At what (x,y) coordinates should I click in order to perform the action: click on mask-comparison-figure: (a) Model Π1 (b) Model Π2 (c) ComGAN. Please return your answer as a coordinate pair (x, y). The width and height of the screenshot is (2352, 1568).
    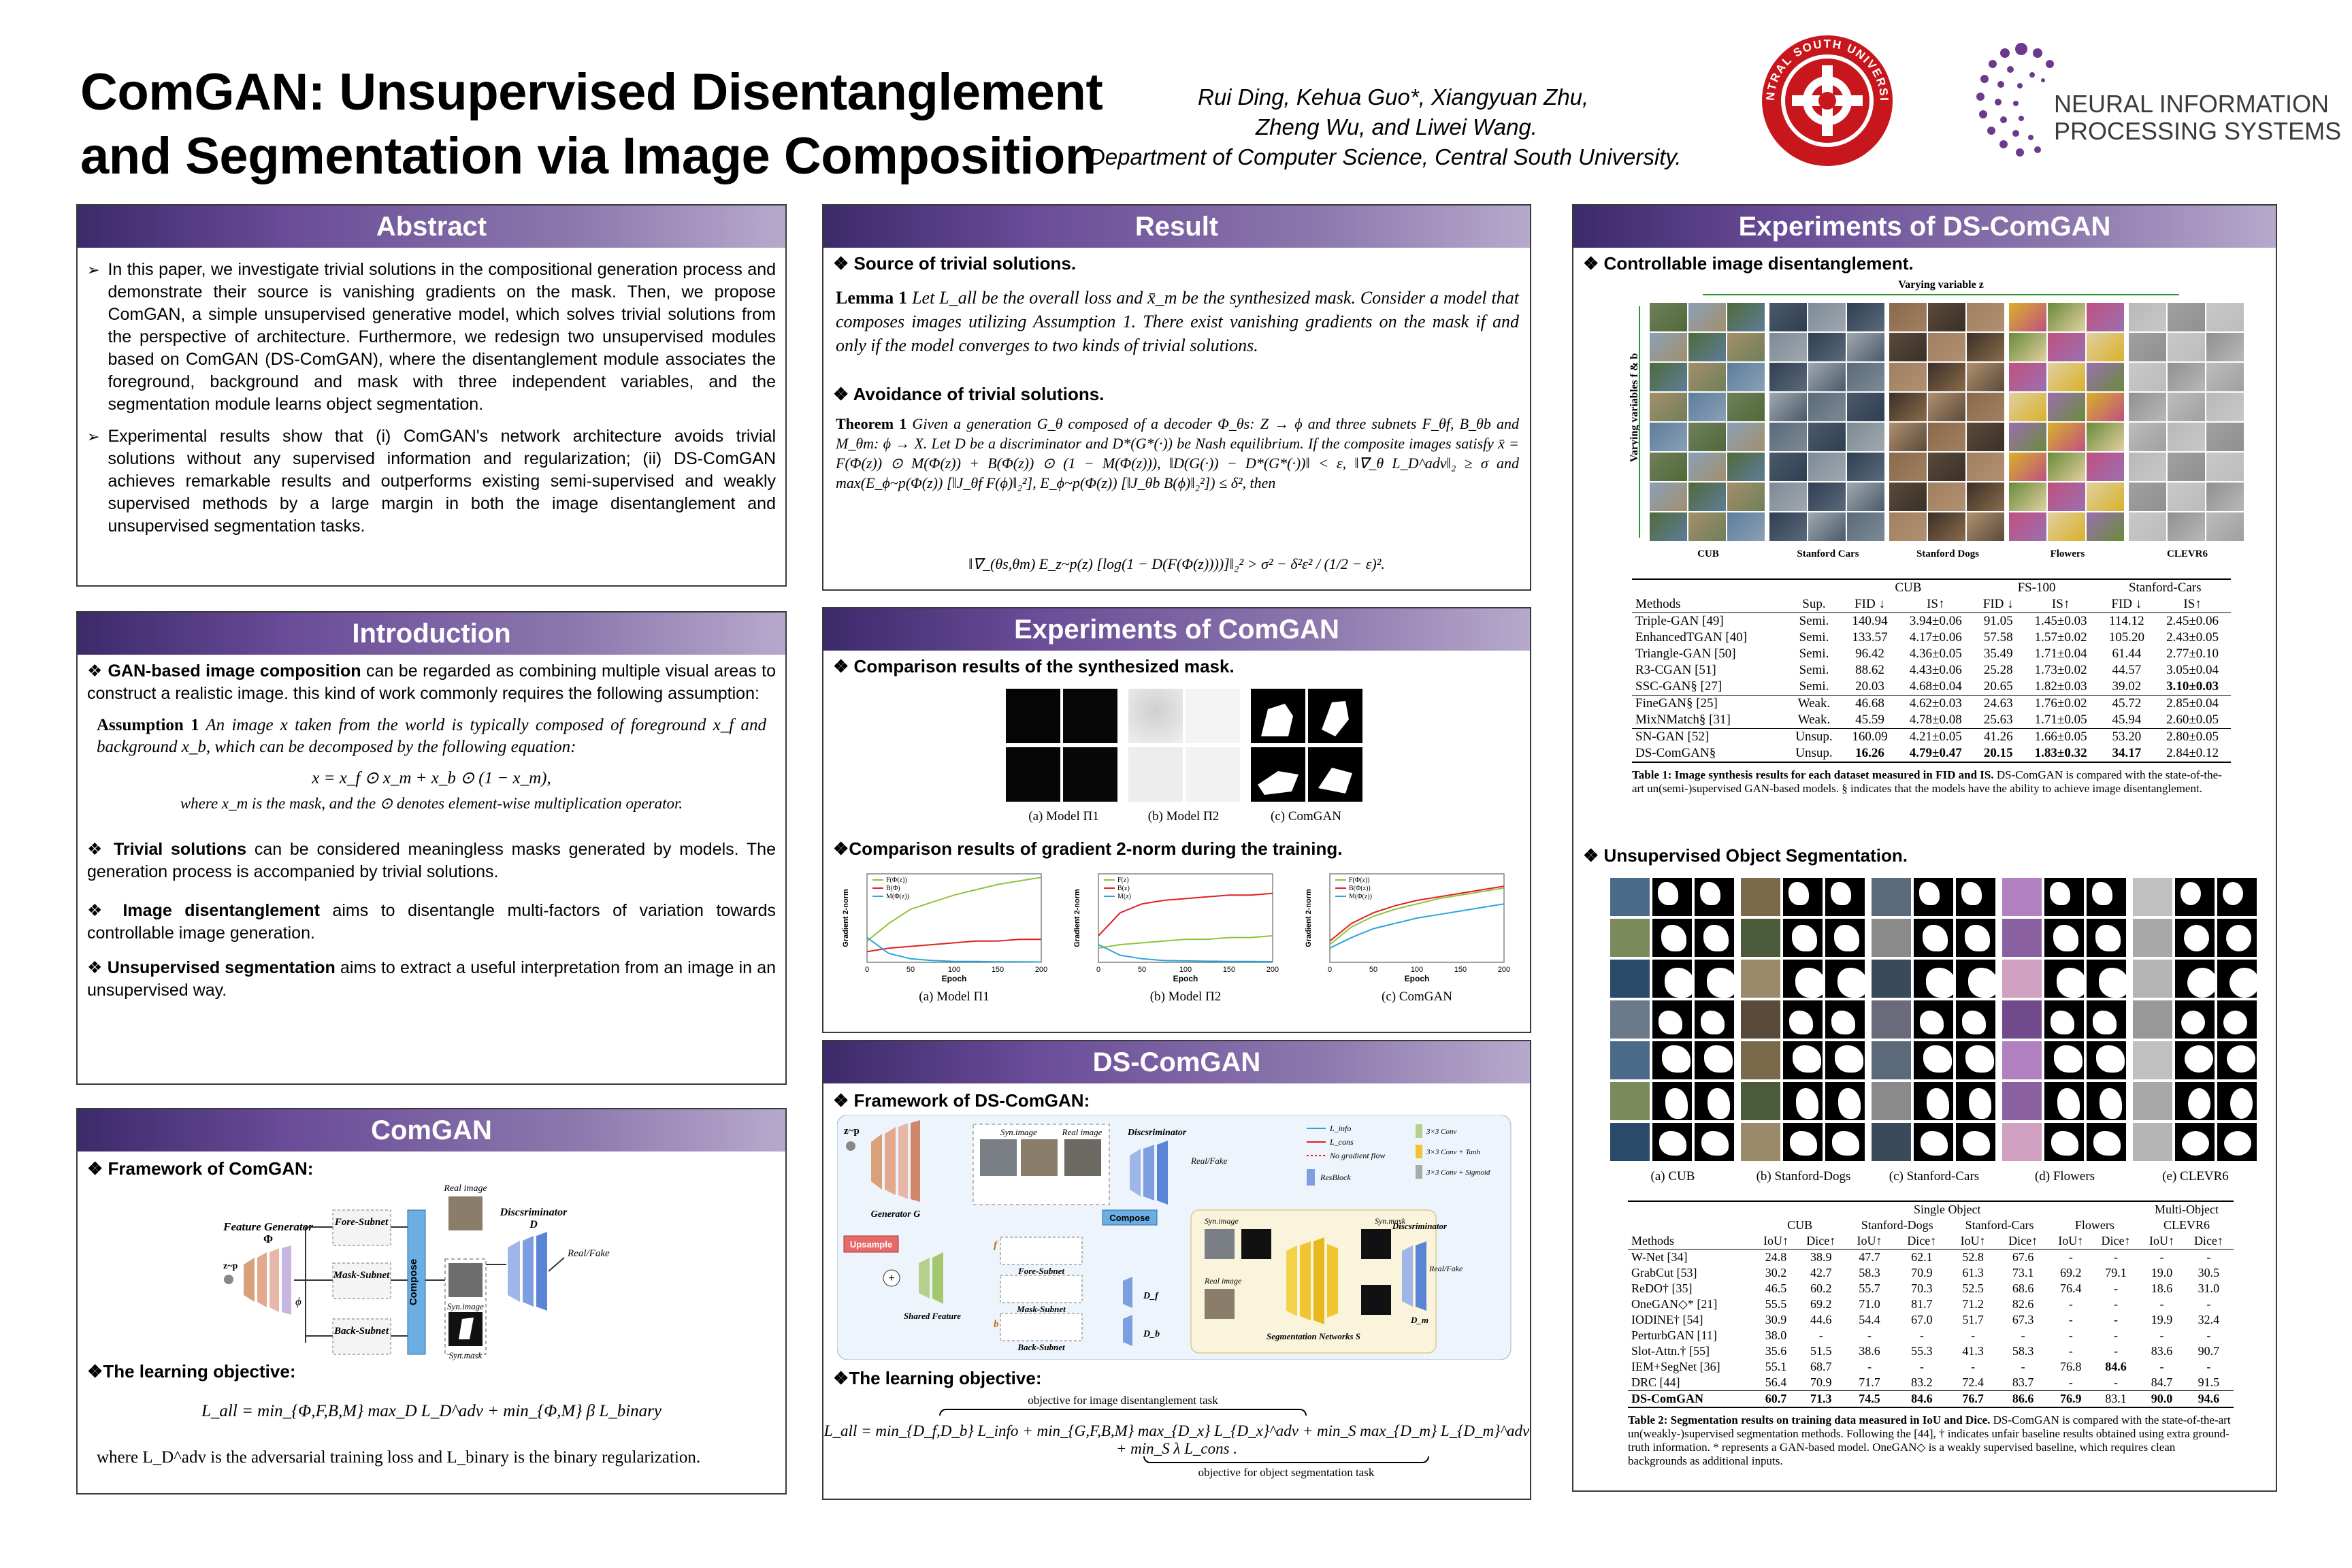
    Looking at the image, I should click on (1189, 757).